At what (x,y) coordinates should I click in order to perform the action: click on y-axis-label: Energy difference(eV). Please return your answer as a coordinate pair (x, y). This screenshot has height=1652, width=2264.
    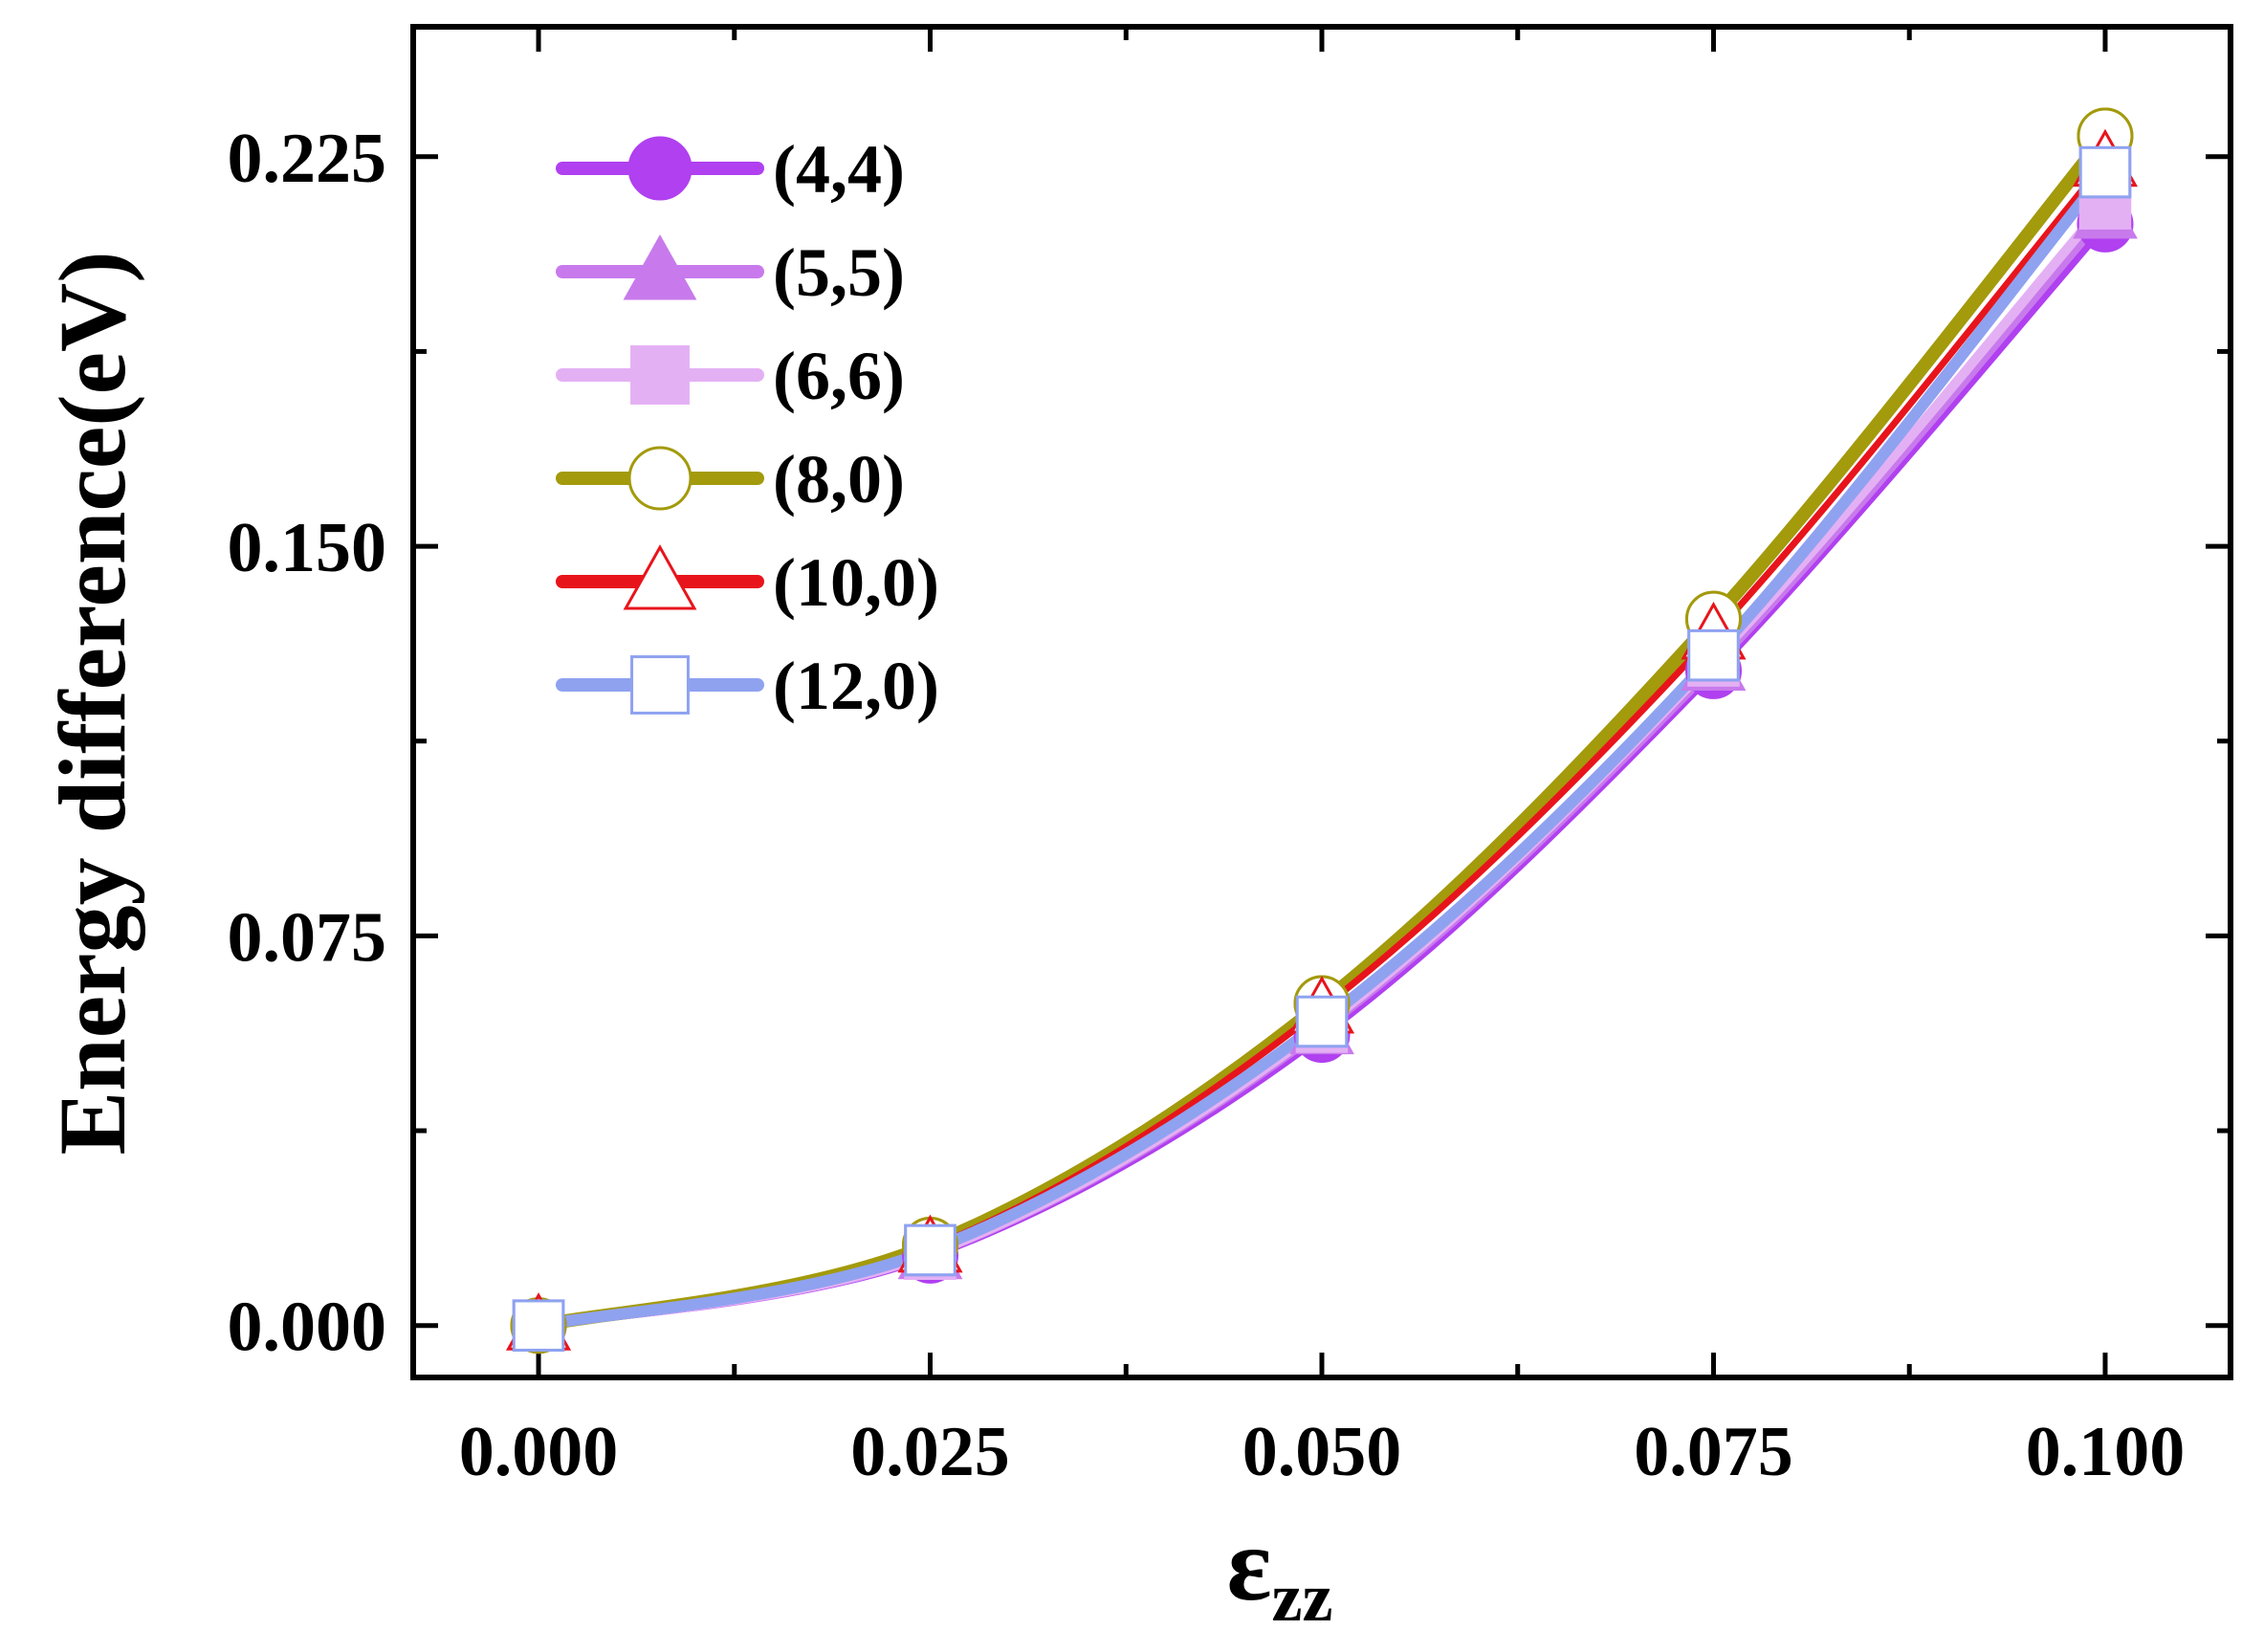
    Looking at the image, I should click on (92, 703).